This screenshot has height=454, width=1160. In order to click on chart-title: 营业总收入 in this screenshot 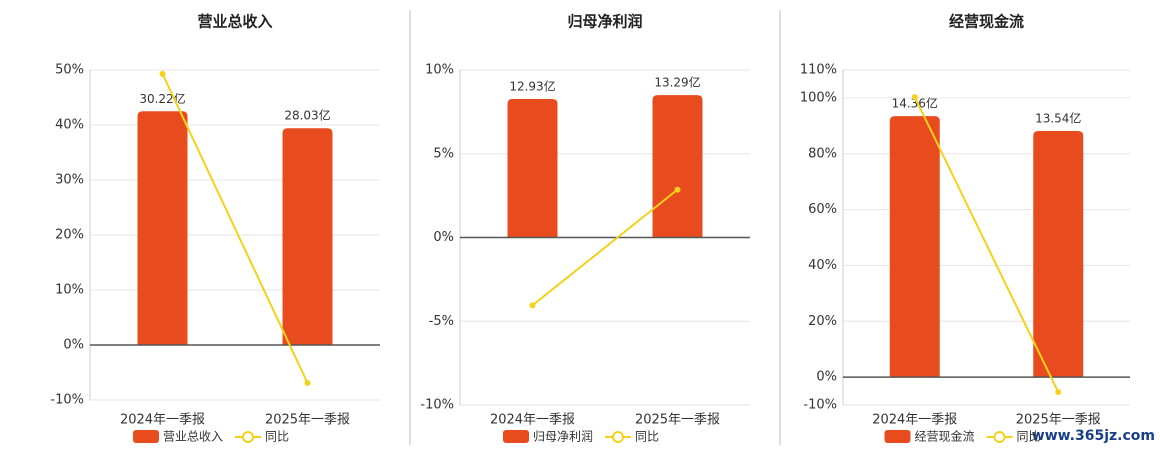, I will do `click(234, 22)`.